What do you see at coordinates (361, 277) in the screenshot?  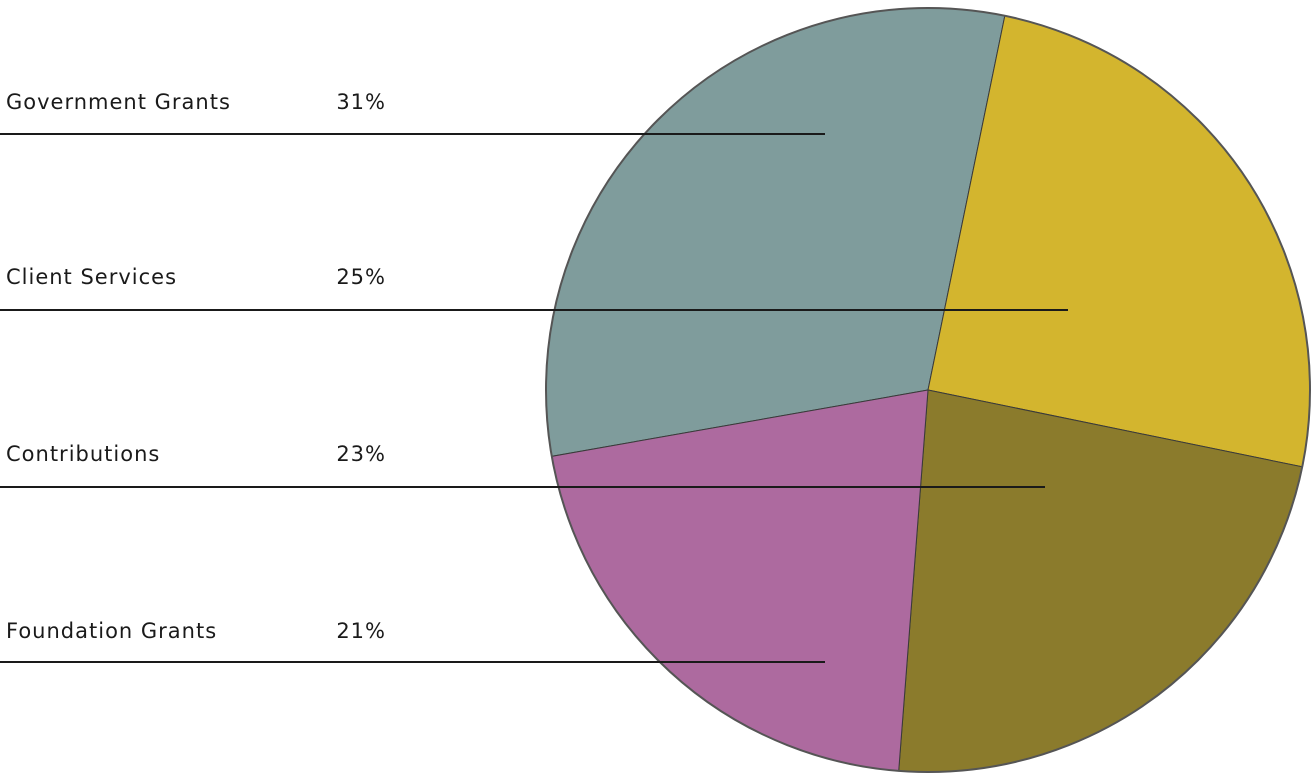 I see `value-label: 25%` at bounding box center [361, 277].